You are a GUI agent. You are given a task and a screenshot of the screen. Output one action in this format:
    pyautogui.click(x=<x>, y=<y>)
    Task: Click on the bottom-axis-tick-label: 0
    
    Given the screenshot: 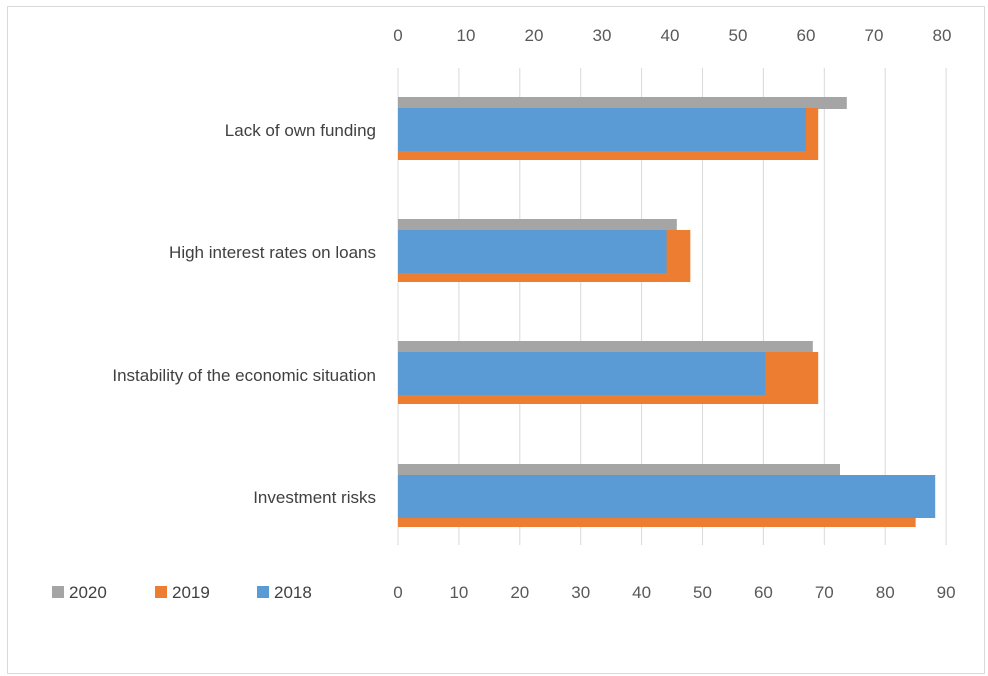 What is the action you would take?
    pyautogui.click(x=397, y=592)
    